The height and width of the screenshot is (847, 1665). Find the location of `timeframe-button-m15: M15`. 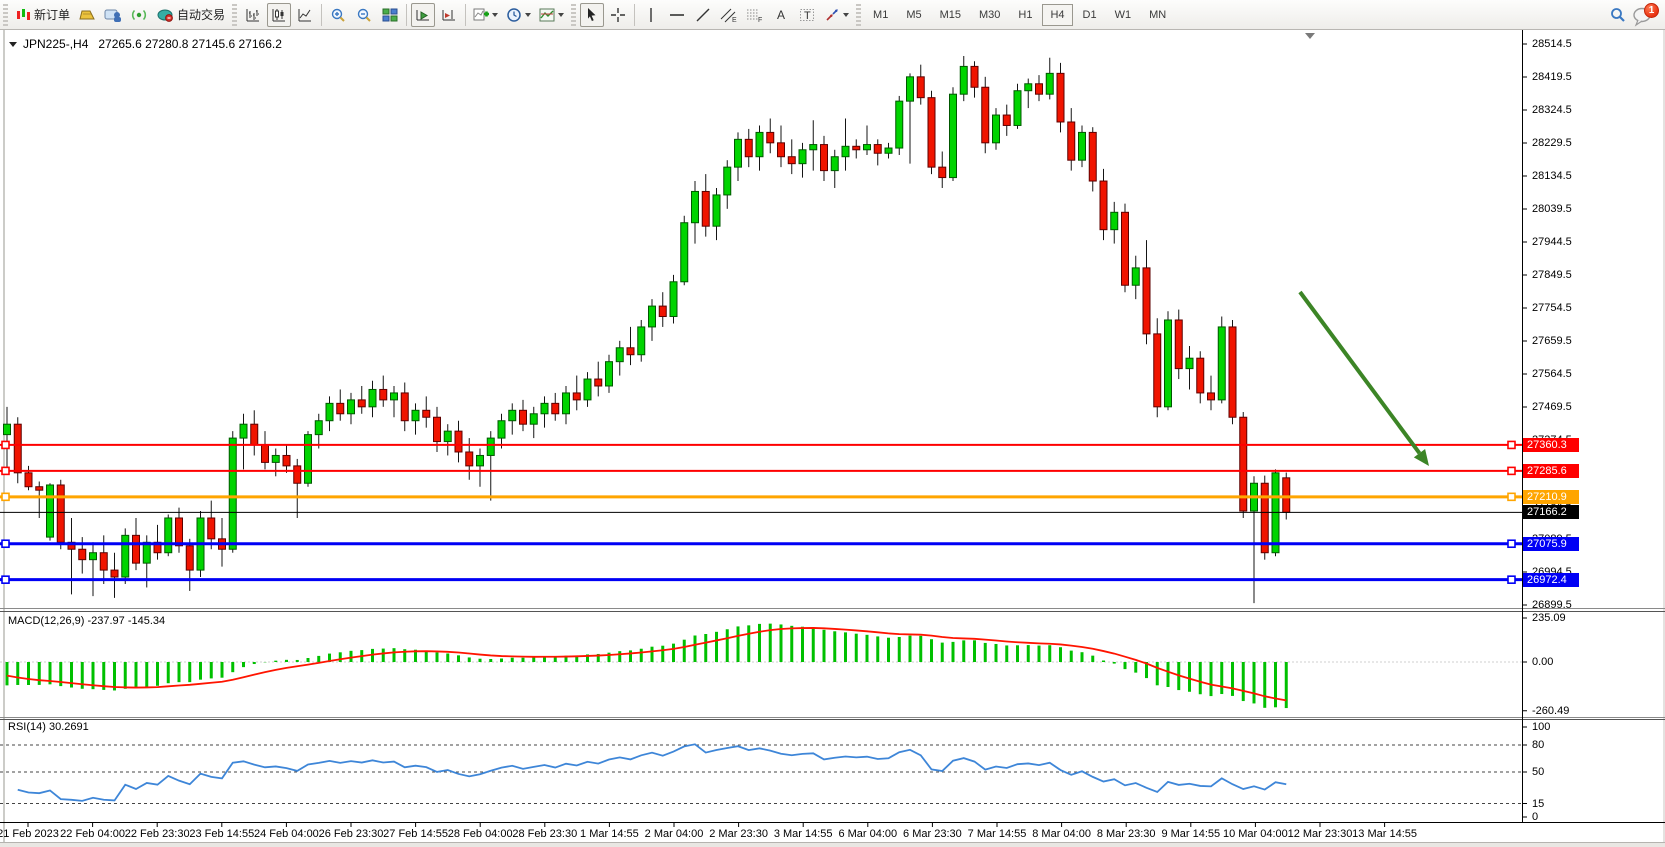

timeframe-button-m15: M15 is located at coordinates (950, 14).